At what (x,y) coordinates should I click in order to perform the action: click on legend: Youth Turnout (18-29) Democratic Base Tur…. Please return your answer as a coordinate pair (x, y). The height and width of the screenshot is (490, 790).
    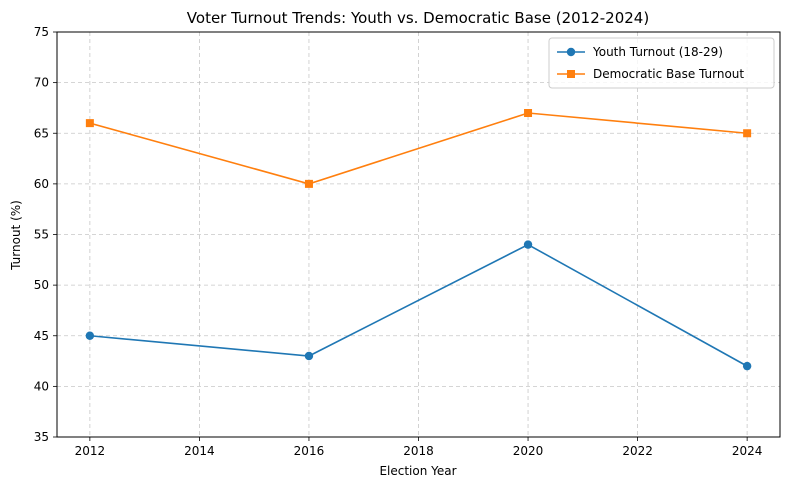
    Looking at the image, I should click on (661, 63).